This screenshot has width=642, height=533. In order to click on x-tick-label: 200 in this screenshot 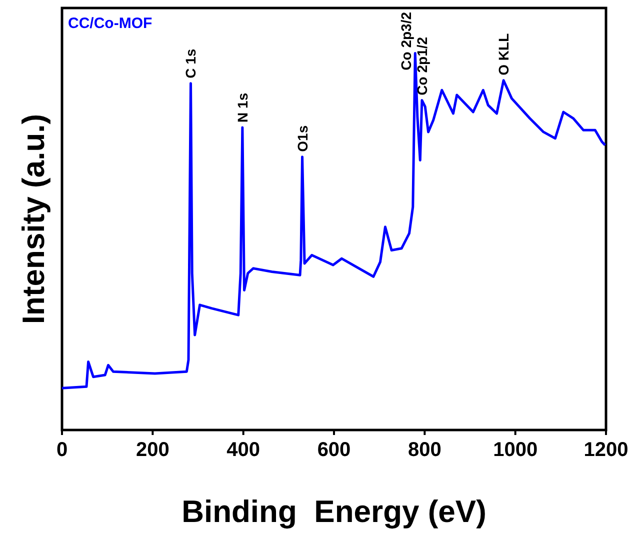, I will do `click(153, 450)`.